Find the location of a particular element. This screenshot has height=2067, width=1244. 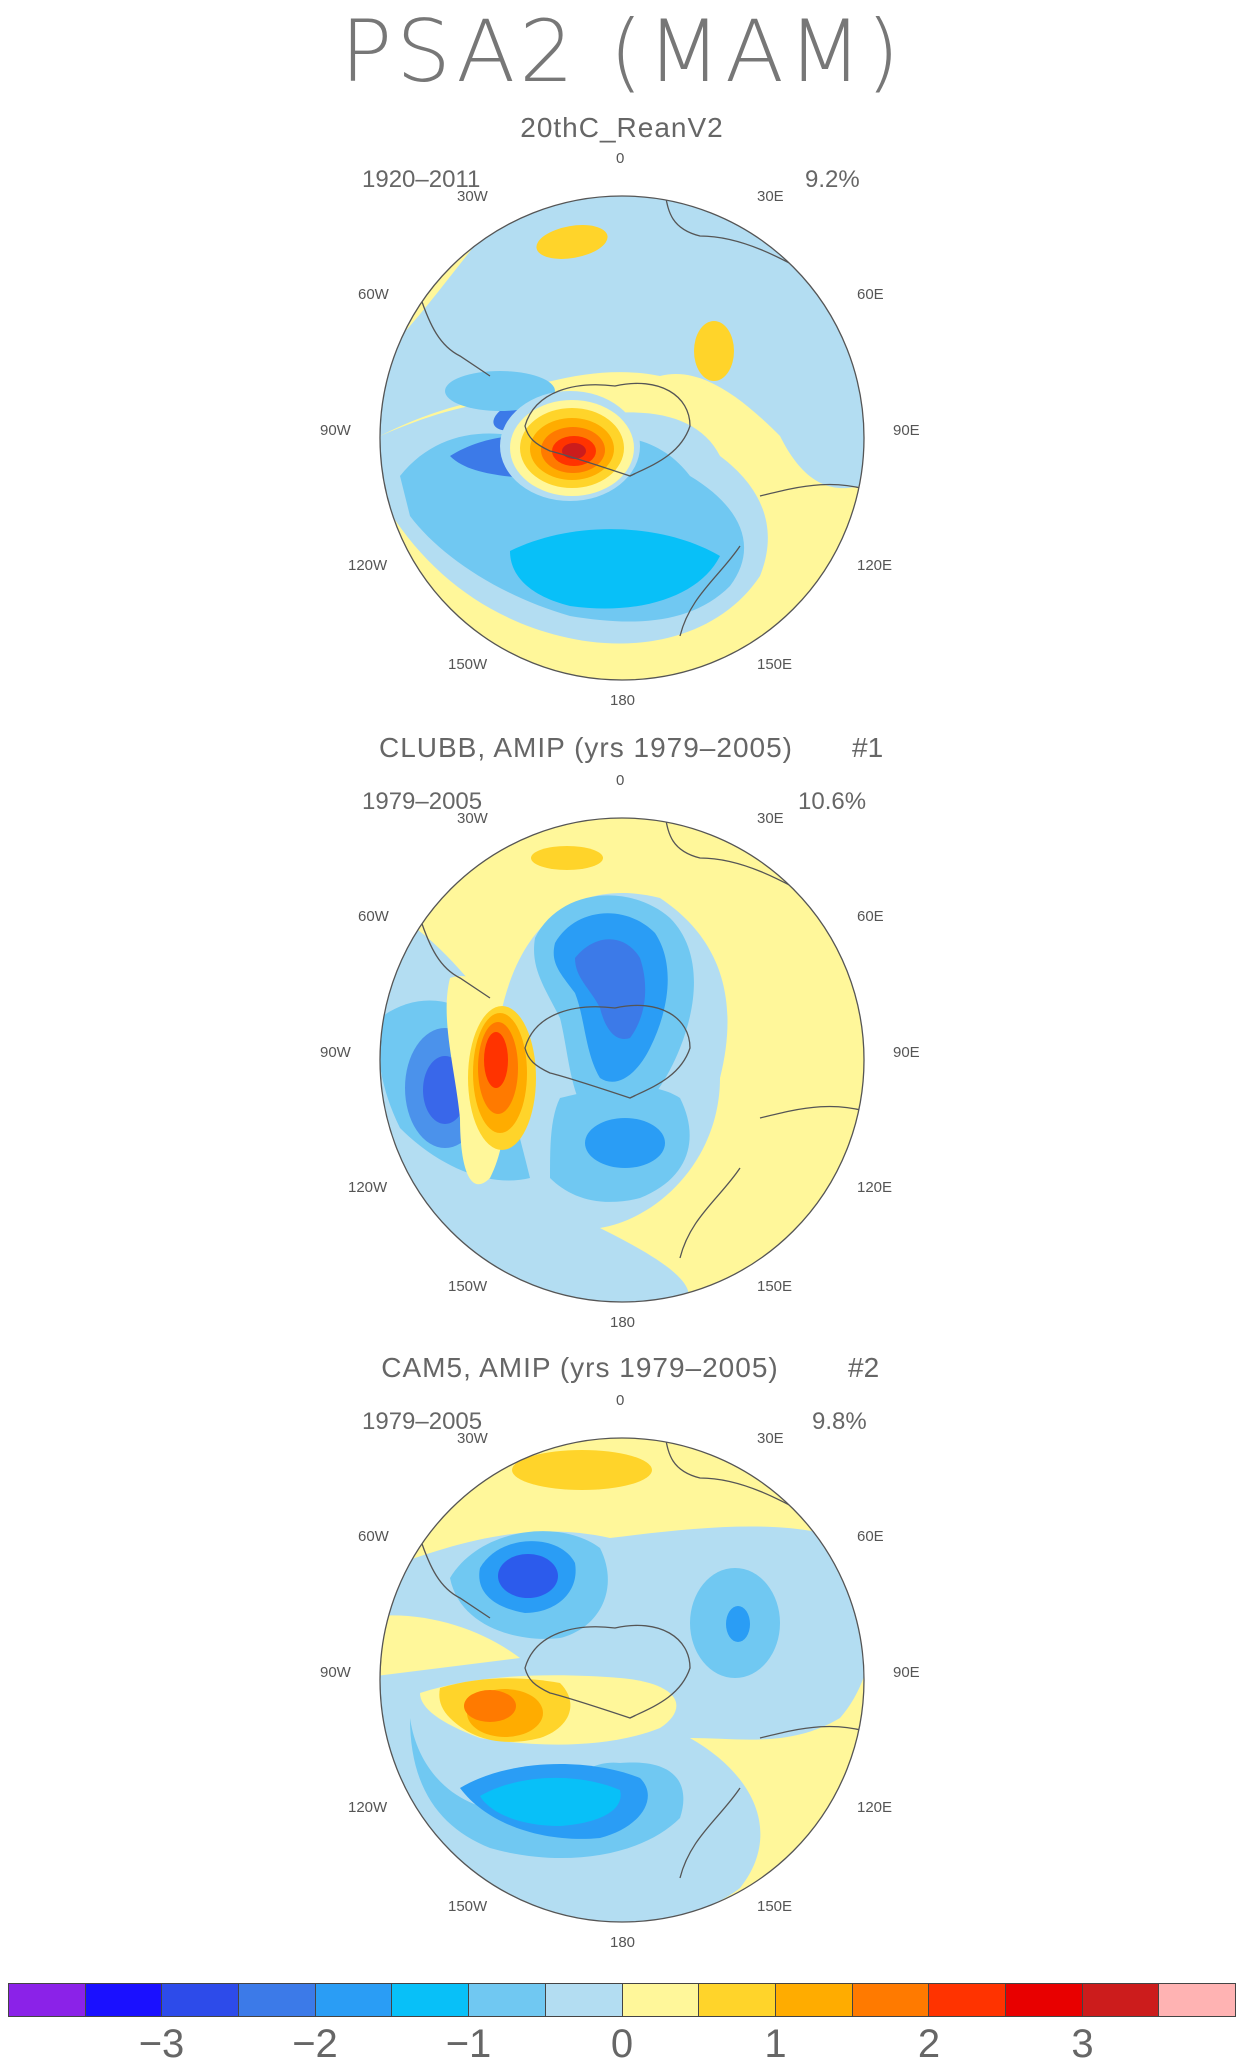

colorbar-label: 1 is located at coordinates (775, 2044).